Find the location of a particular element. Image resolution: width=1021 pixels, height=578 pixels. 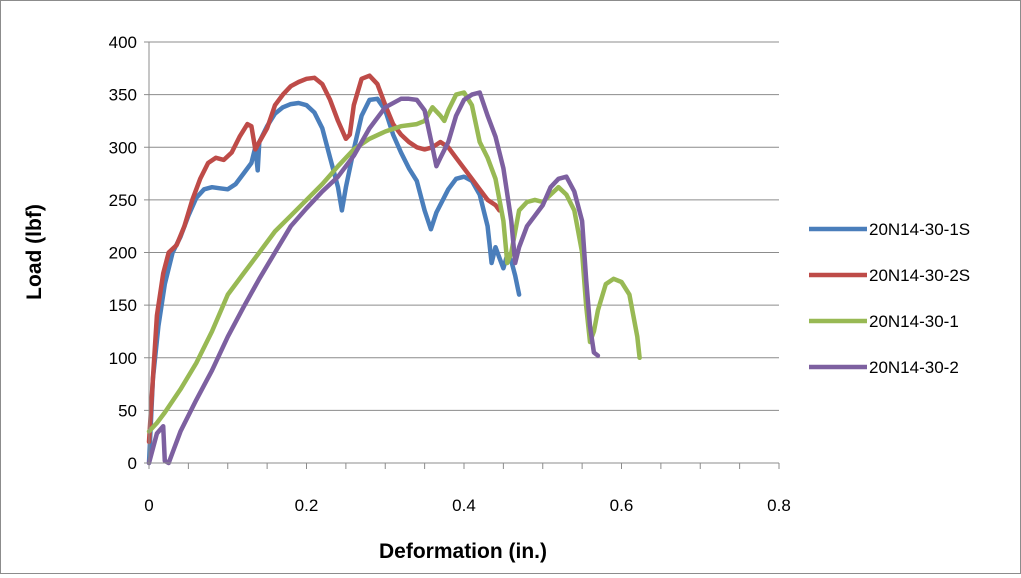

y-tick-label: 100 is located at coordinates (123, 358).